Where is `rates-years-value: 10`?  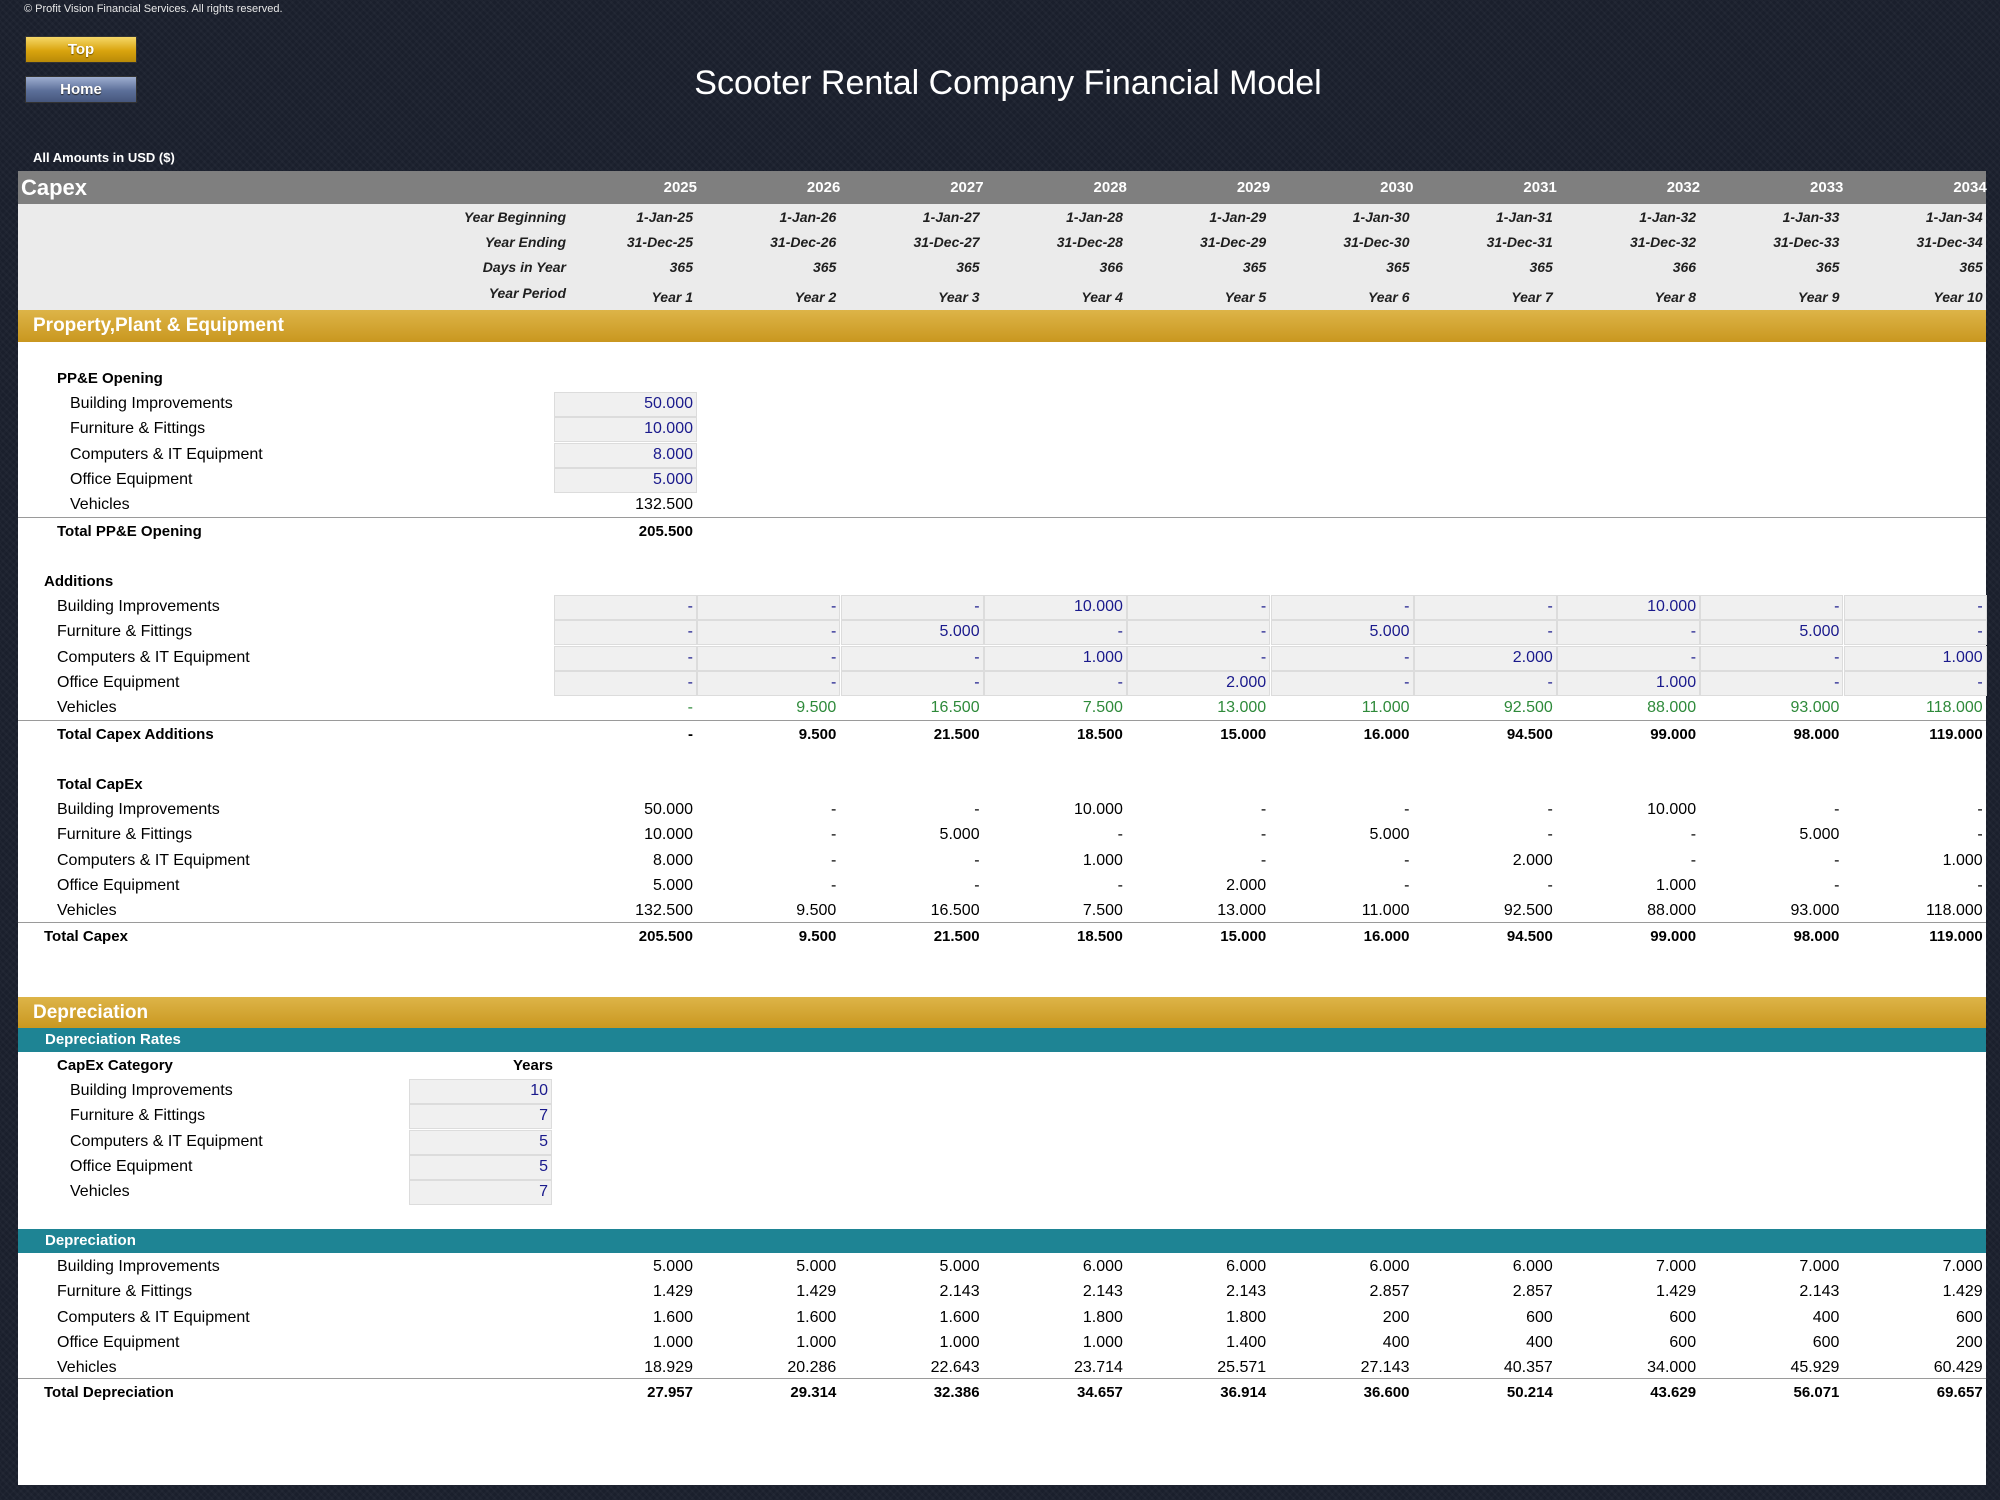
rates-years-value: 10 is located at coordinates (539, 1090).